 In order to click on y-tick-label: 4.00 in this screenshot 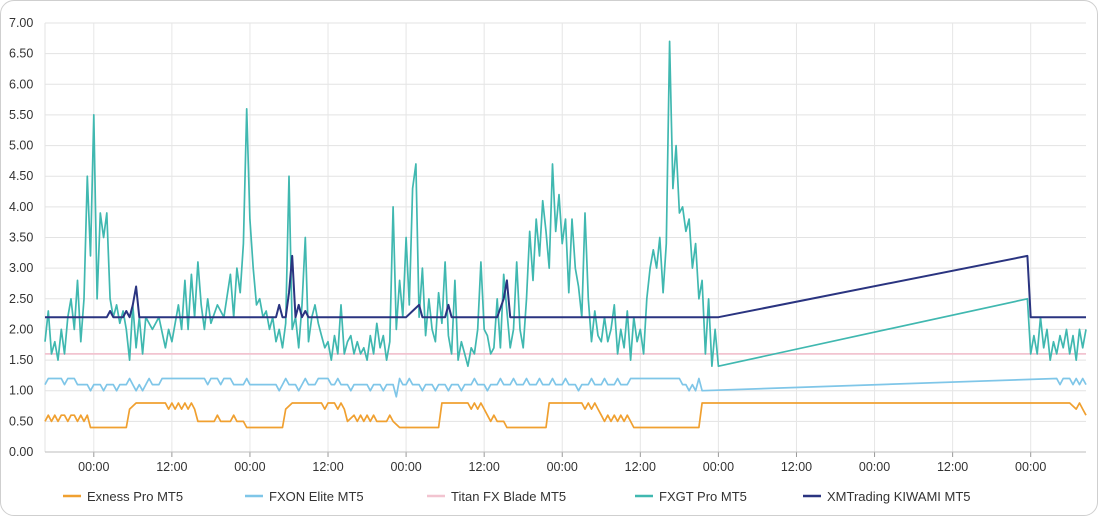, I will do `click(21, 207)`.